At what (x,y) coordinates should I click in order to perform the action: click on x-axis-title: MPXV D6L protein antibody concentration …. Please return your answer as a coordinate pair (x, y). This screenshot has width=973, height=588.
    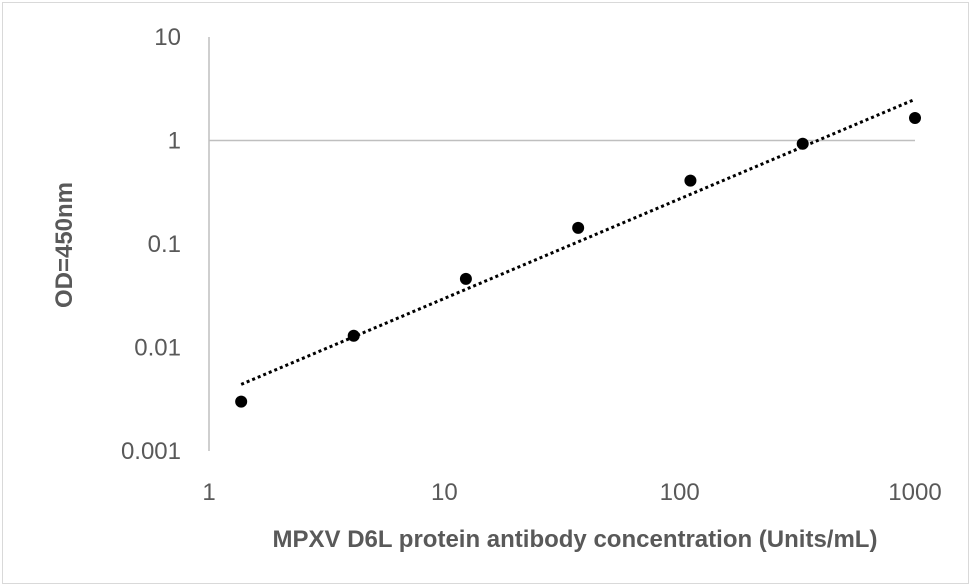
    Looking at the image, I should click on (575, 539).